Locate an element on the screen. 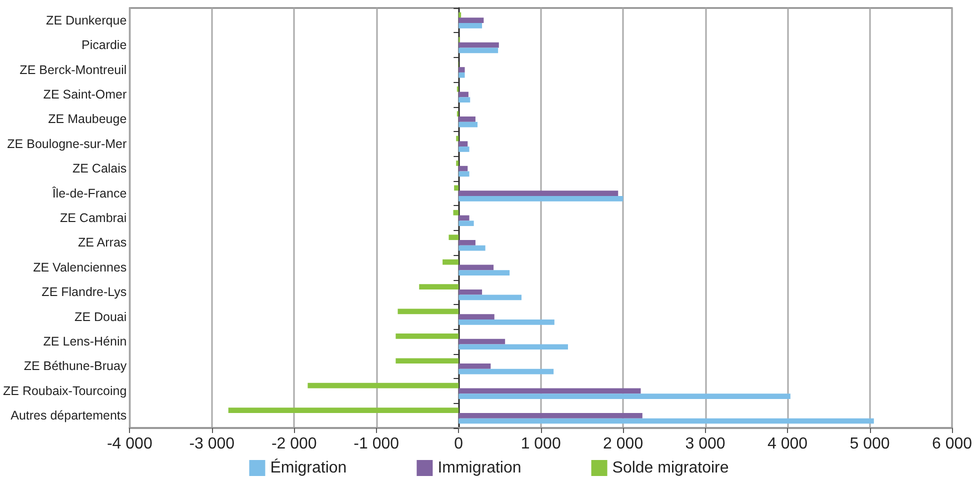 Image resolution: width=978 pixels, height=481 pixels. y-tick-label: ZE Dunkerque is located at coordinates (86, 20).